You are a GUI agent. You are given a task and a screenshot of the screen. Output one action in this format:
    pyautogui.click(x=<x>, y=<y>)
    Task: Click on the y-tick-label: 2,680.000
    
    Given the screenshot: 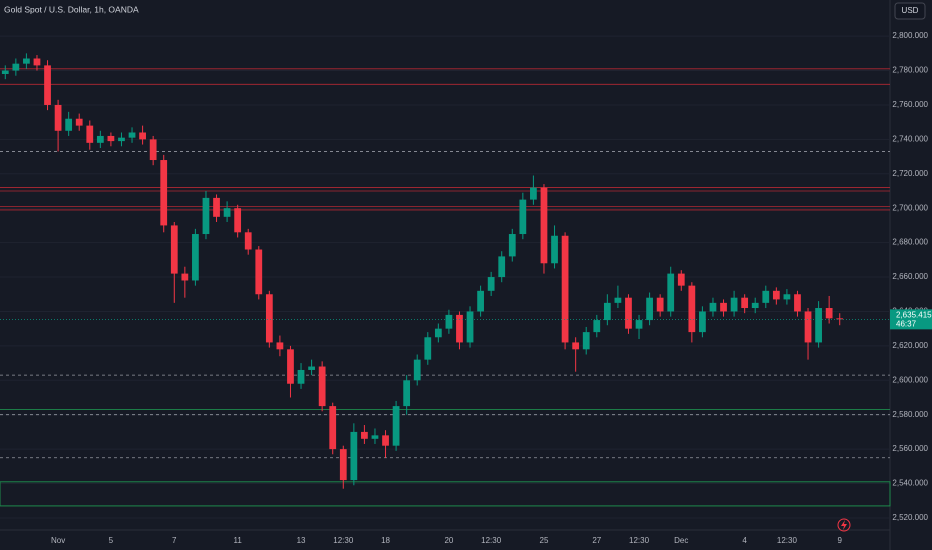 What is the action you would take?
    pyautogui.click(x=910, y=242)
    